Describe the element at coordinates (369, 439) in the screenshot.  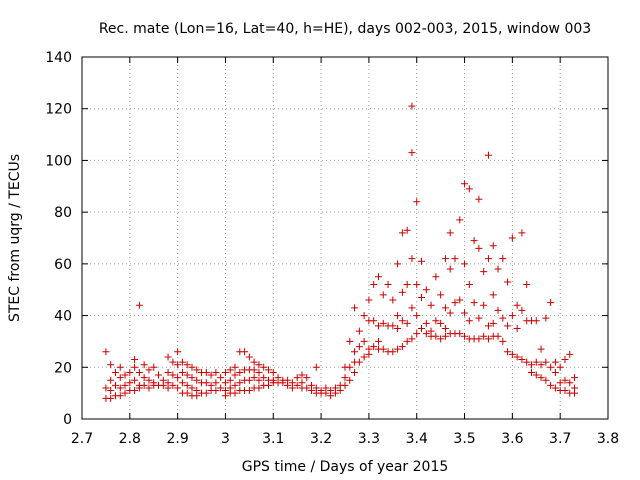
I see `x-tick-label: 3.3` at that location.